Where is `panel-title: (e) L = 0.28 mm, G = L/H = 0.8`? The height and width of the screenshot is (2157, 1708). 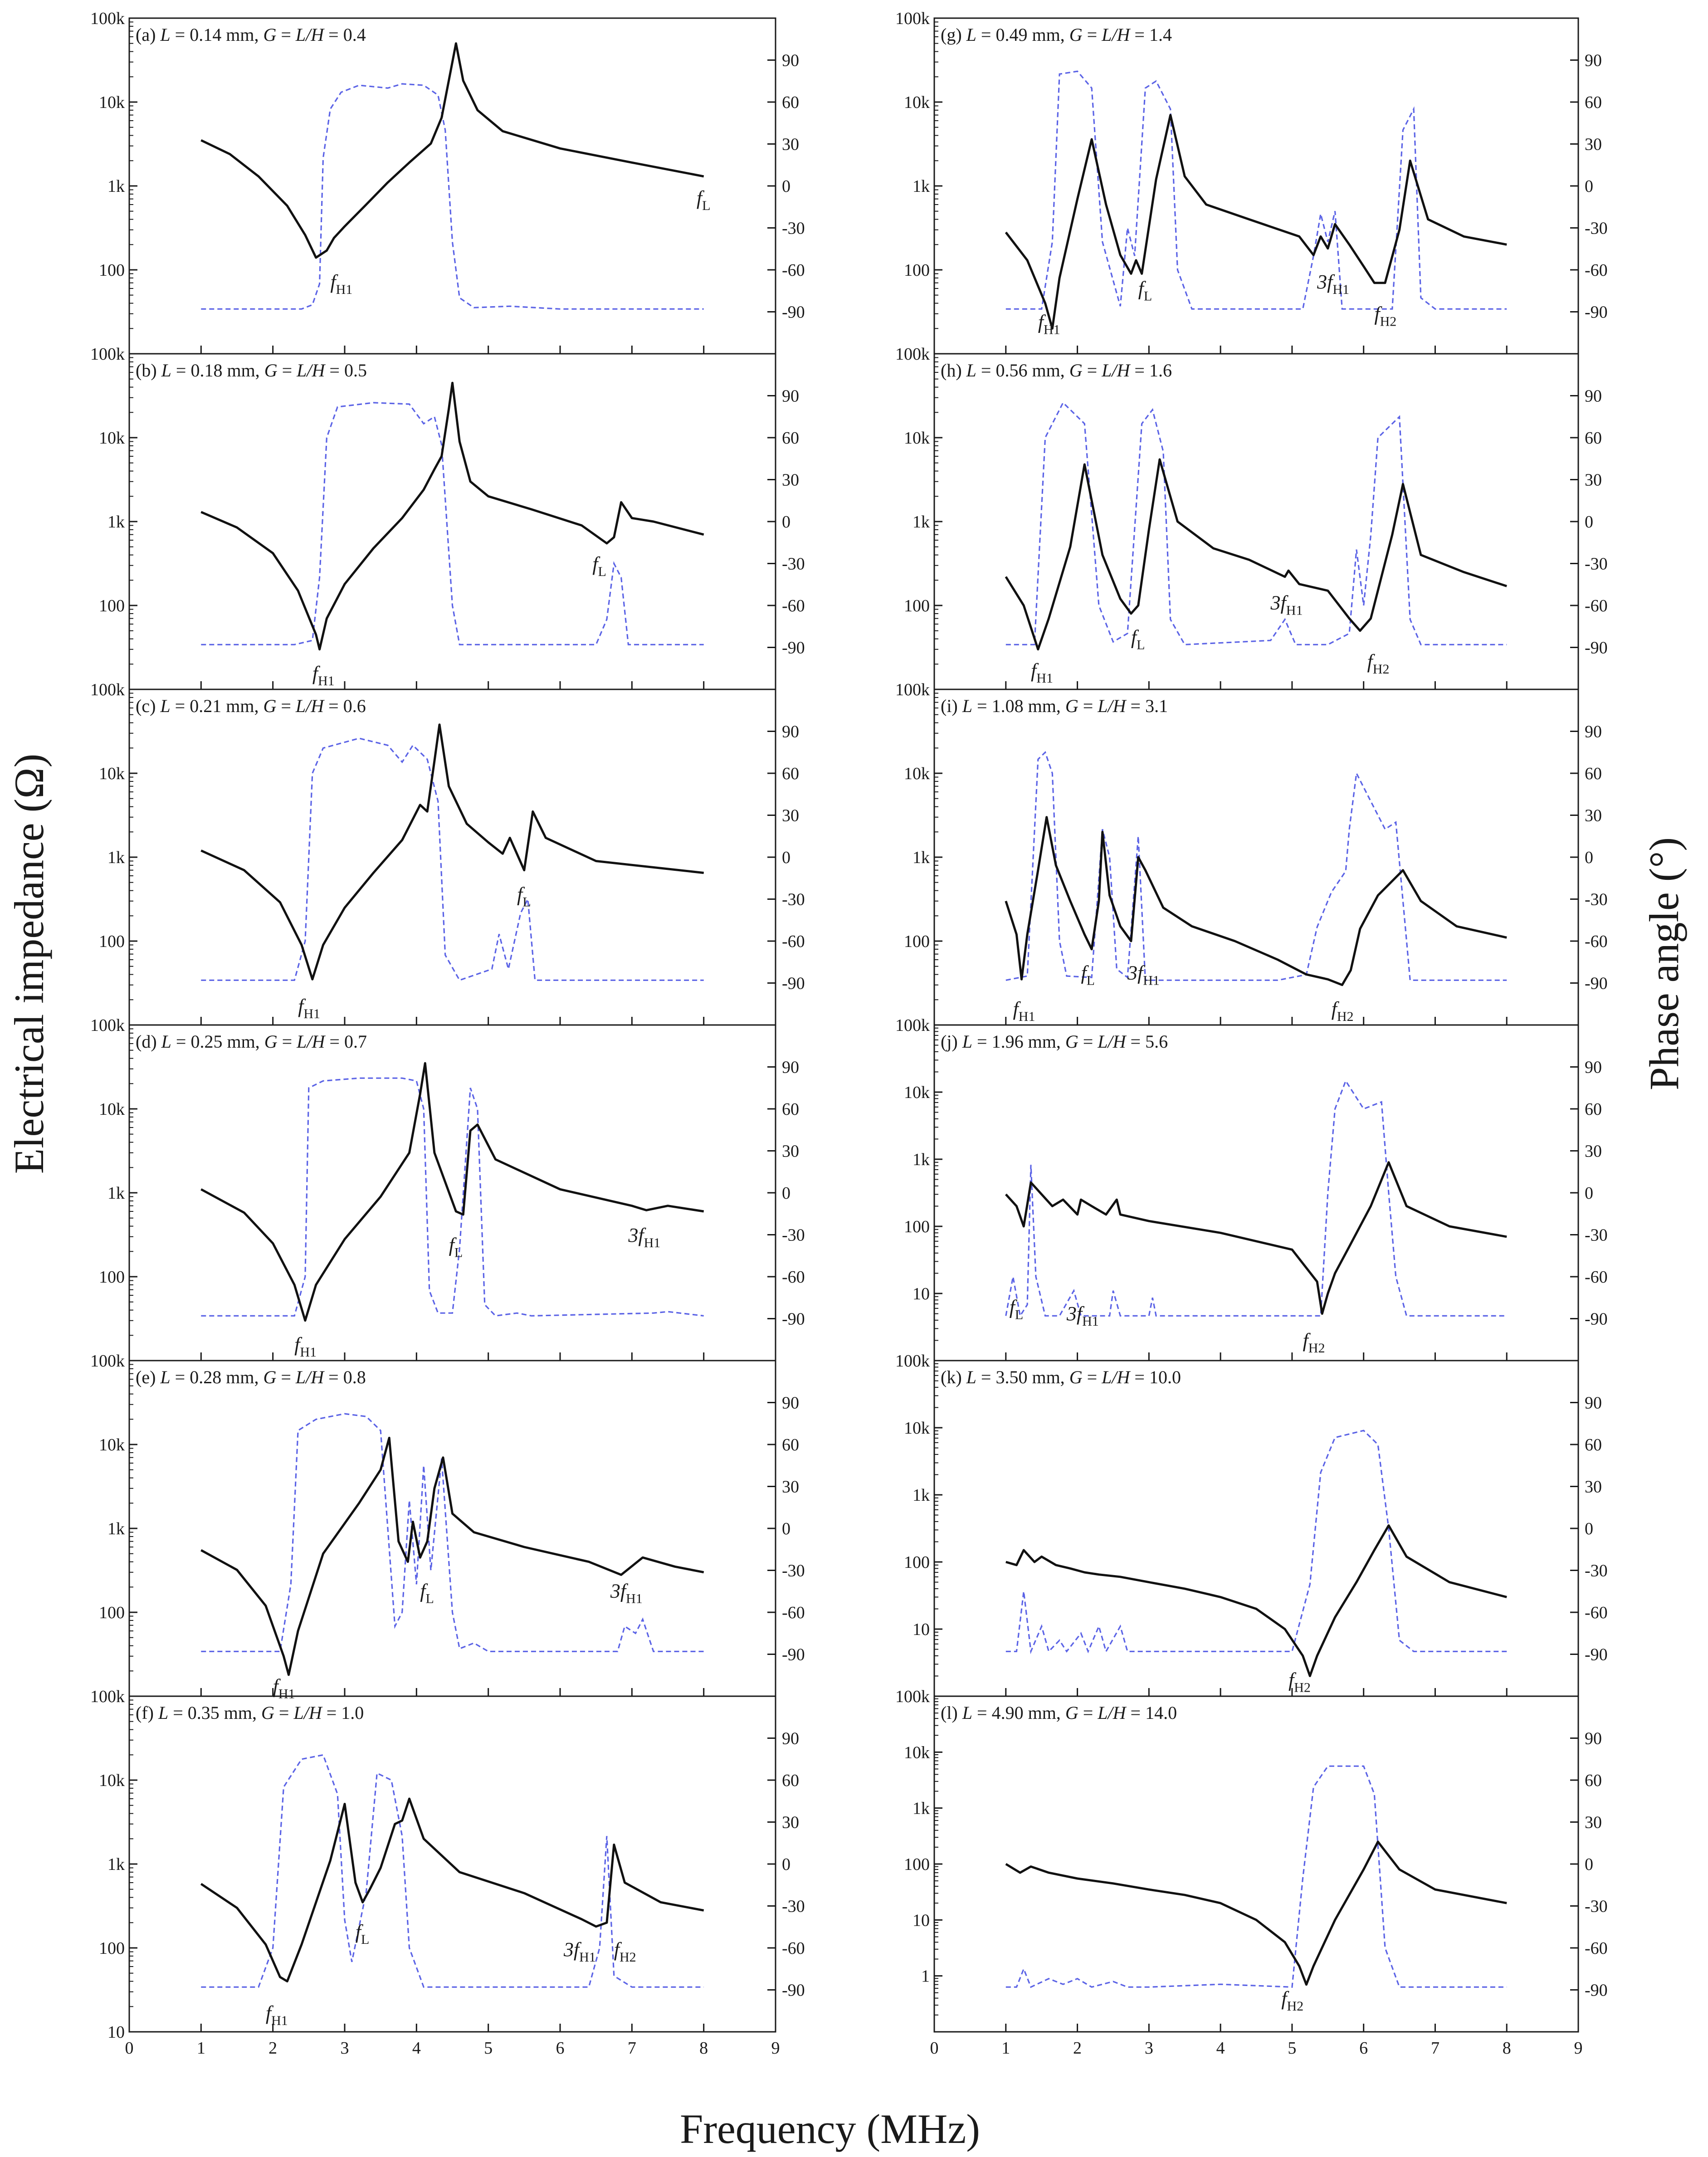 panel-title: (e) L = 0.28 mm, G = L/H = 0.8 is located at coordinates (251, 1377).